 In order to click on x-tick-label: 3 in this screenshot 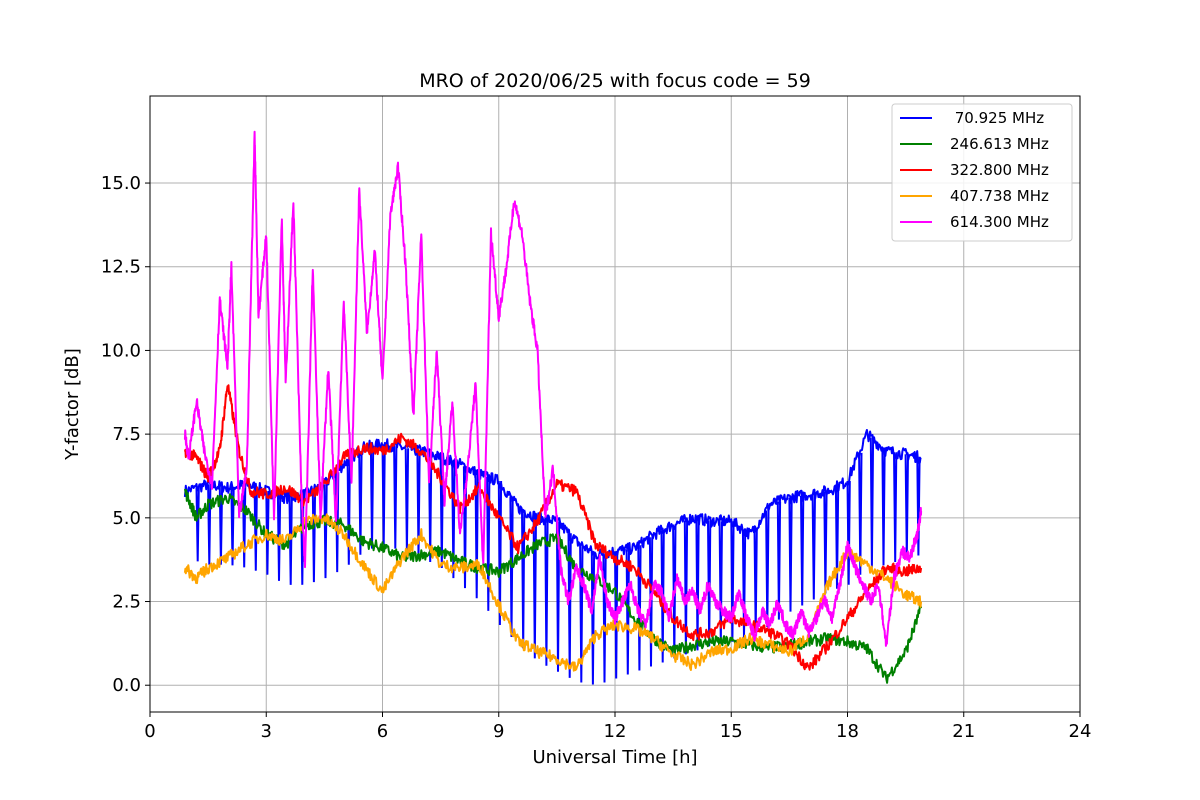, I will do `click(266, 731)`.